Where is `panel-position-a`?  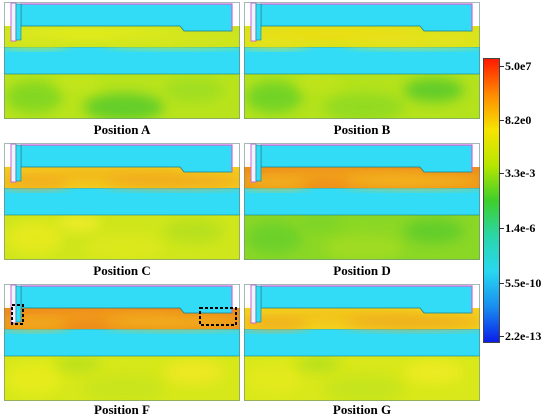 panel-position-a is located at coordinates (122, 60).